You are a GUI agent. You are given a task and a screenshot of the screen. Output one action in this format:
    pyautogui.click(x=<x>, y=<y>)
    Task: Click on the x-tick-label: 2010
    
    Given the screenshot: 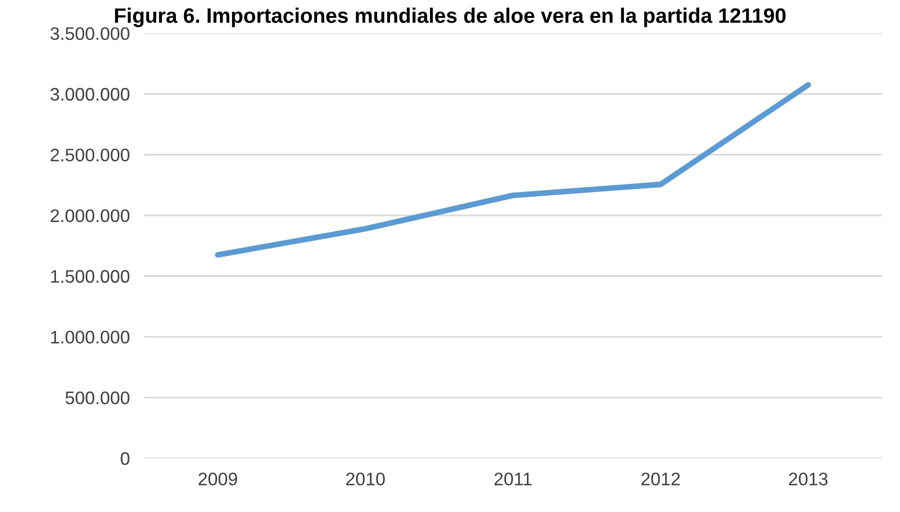 What is the action you would take?
    pyautogui.click(x=365, y=479)
    